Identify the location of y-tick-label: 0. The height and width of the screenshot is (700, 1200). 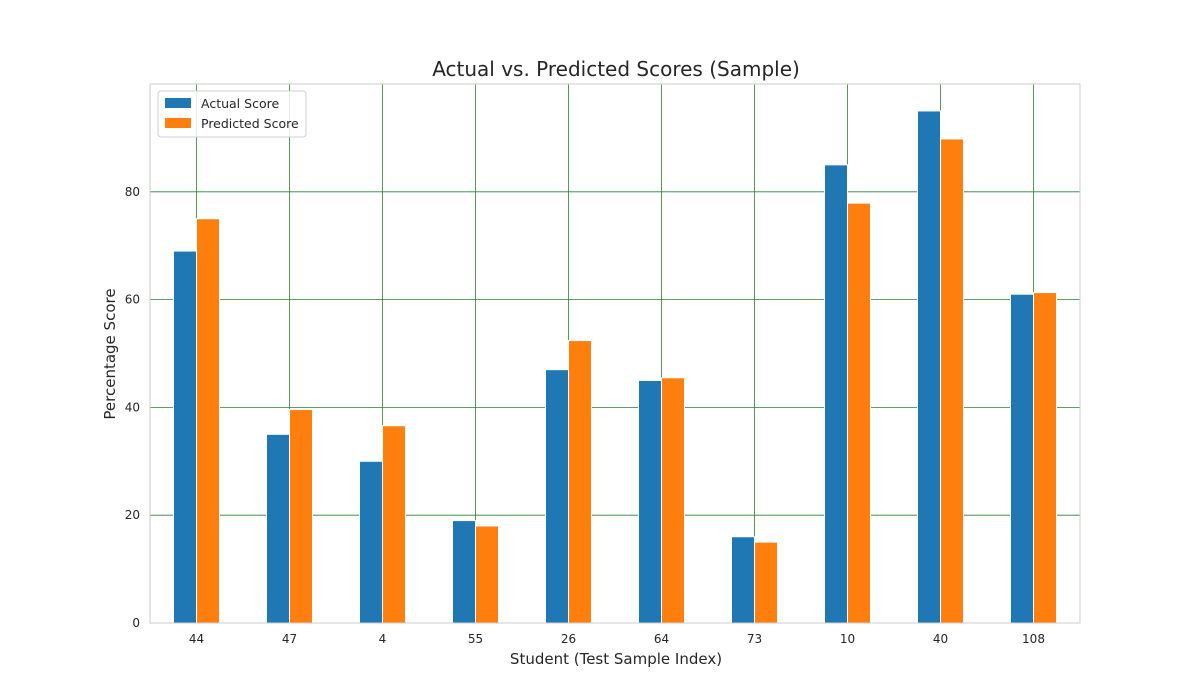
(136, 623).